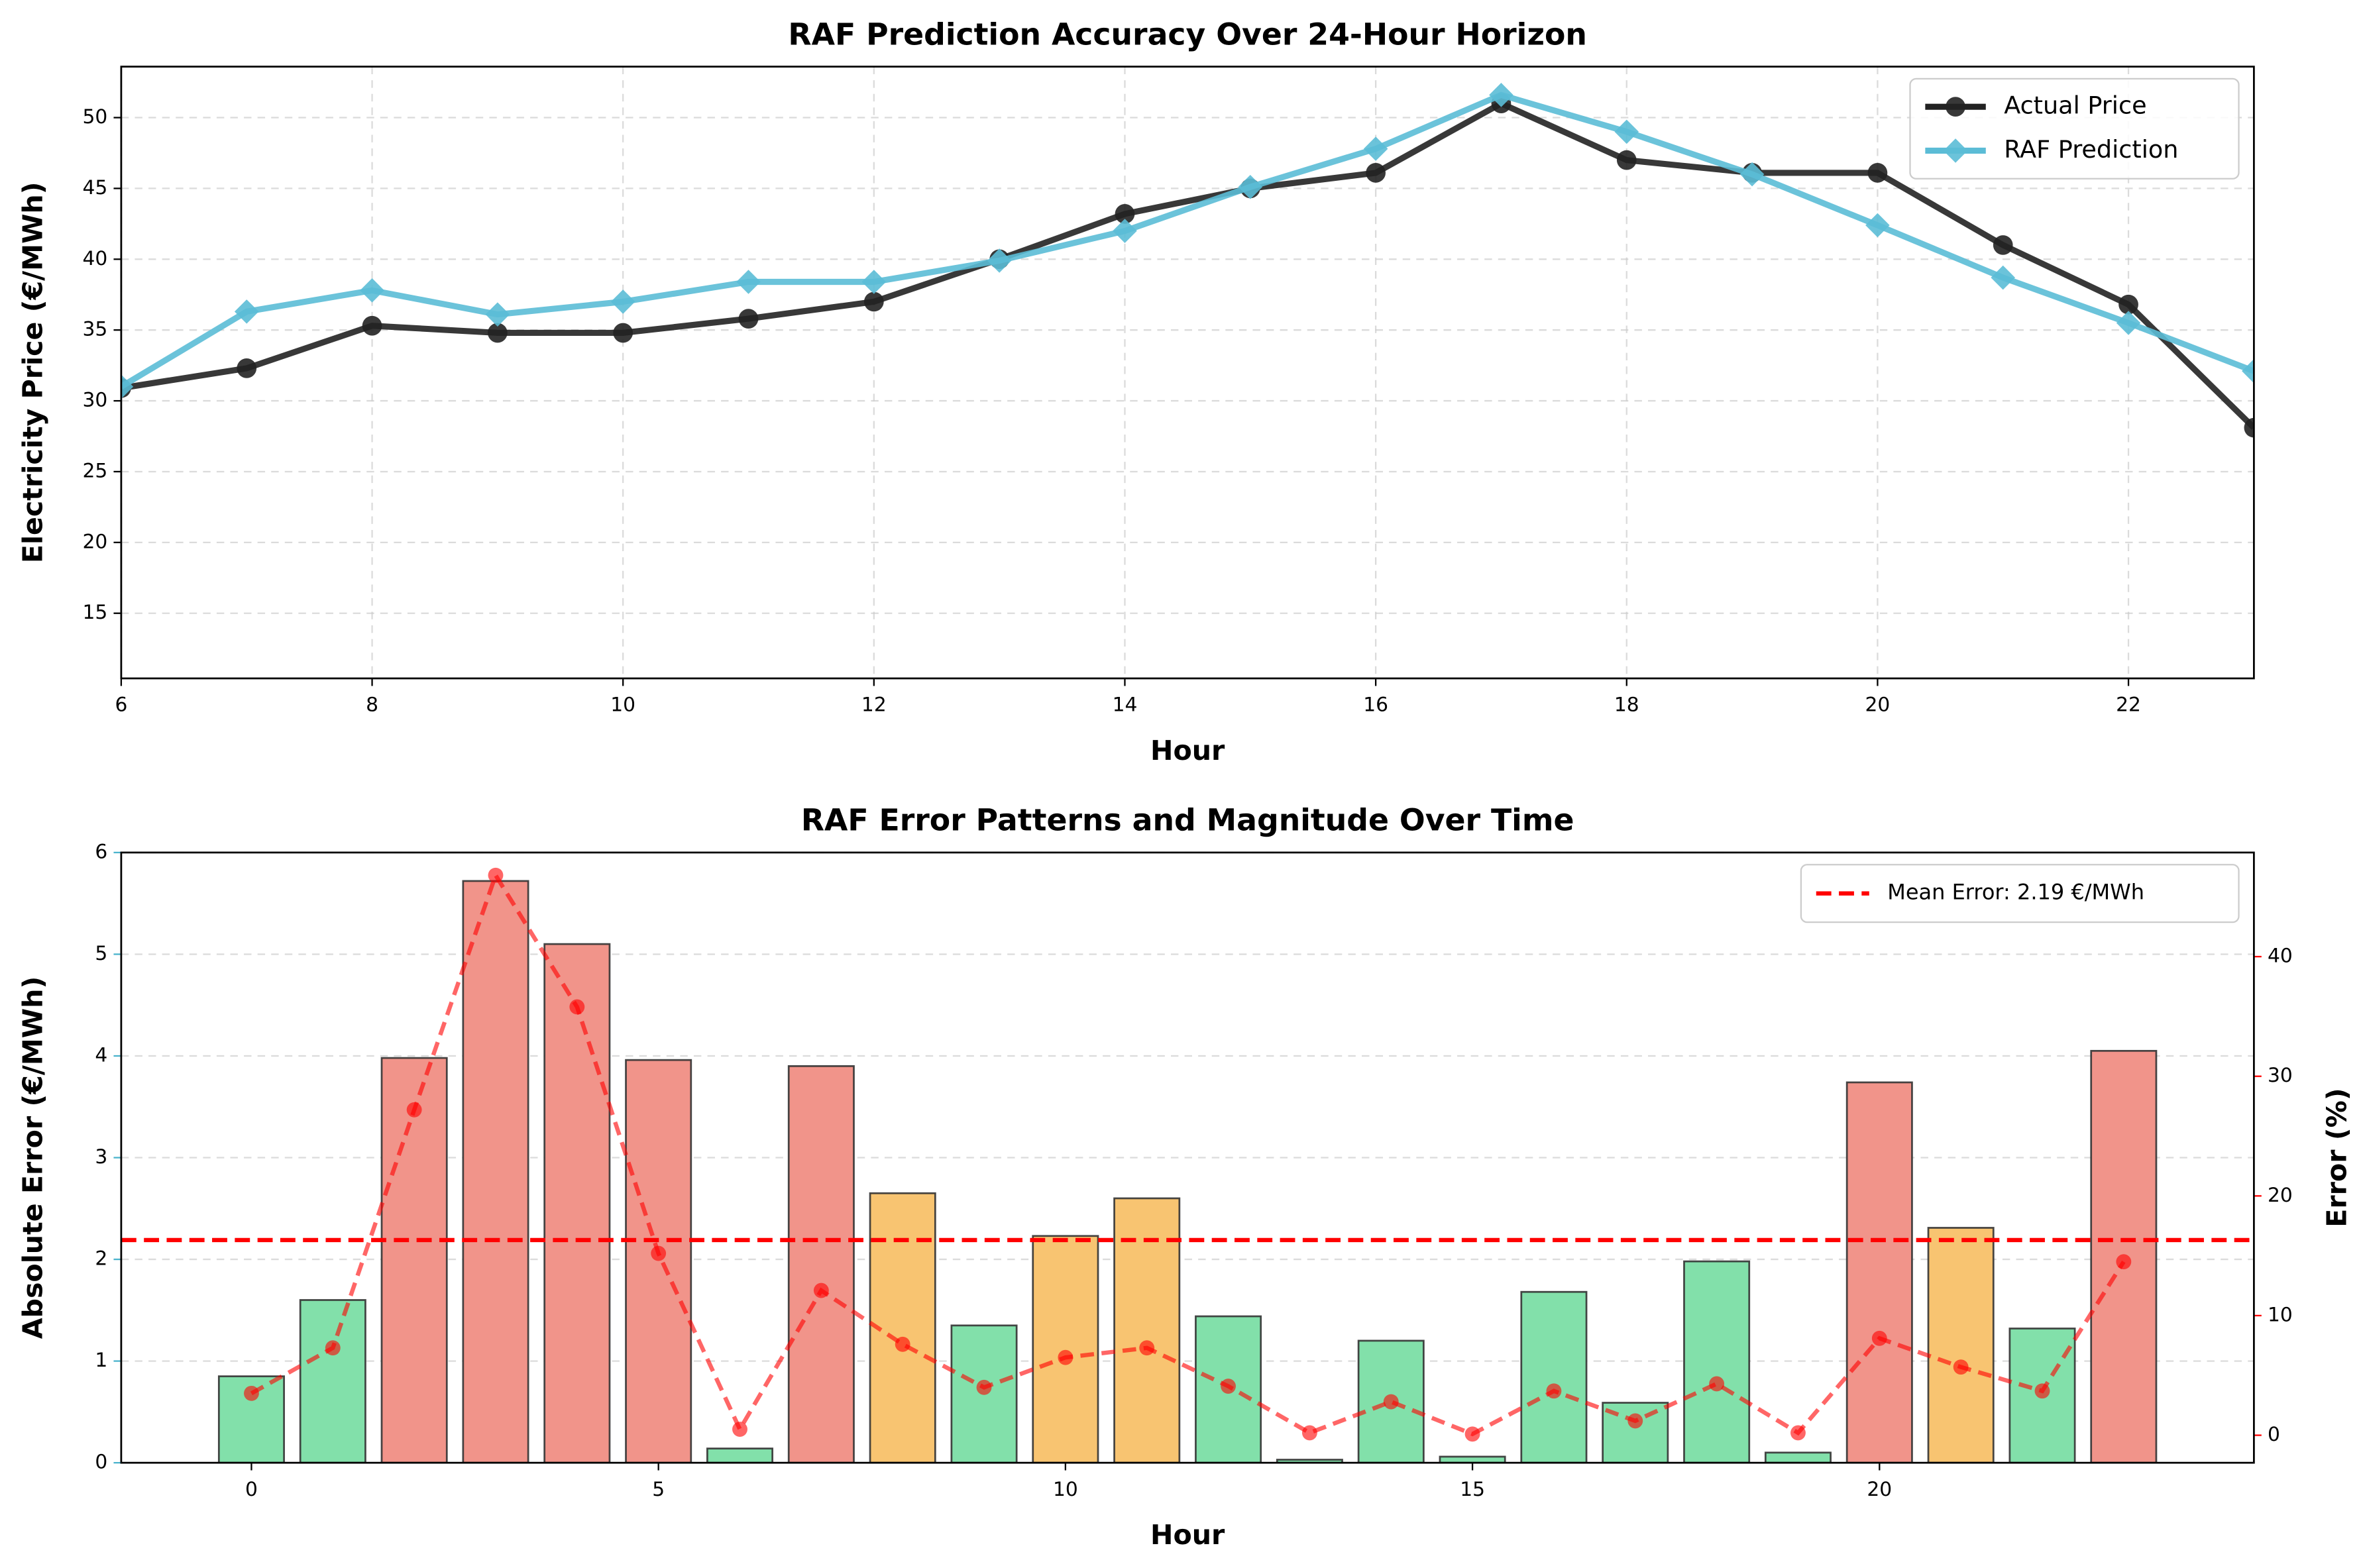 This screenshot has width=2363, height=1568. I want to click on y-tick-label: 0, so click(101, 1462).